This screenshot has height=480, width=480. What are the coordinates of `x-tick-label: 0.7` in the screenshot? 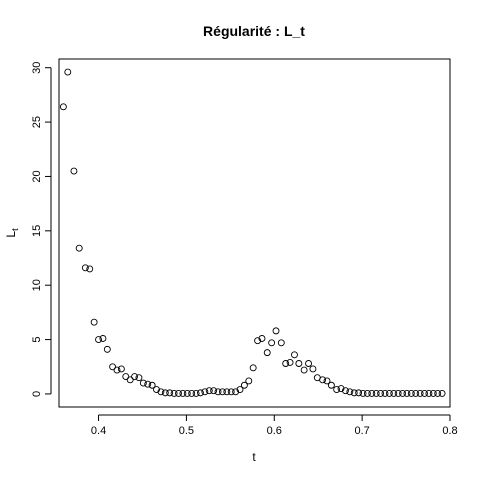 It's located at (361, 431).